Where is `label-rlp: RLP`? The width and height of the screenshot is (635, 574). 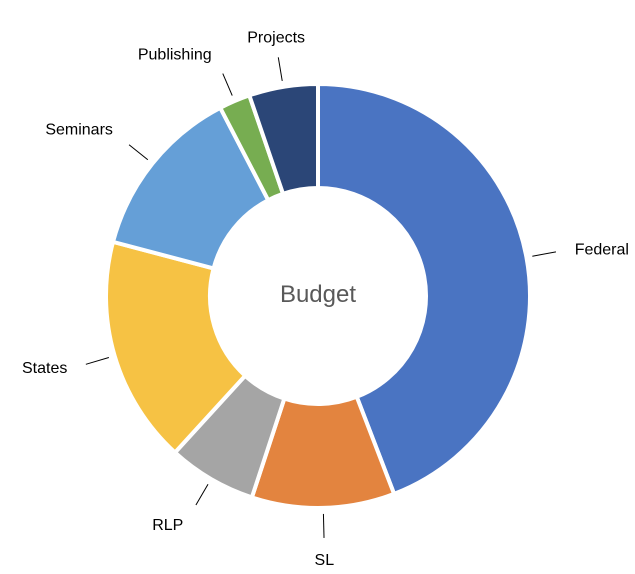
label-rlp: RLP is located at coordinates (167, 525).